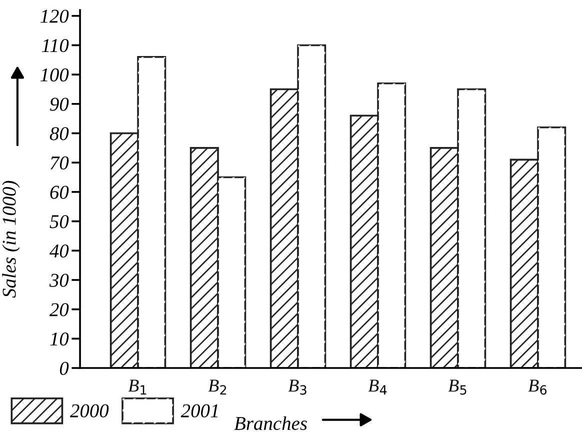 The image size is (582, 435). What do you see at coordinates (297, 387) in the screenshot?
I see `x-tick-label: B$_{3}$` at bounding box center [297, 387].